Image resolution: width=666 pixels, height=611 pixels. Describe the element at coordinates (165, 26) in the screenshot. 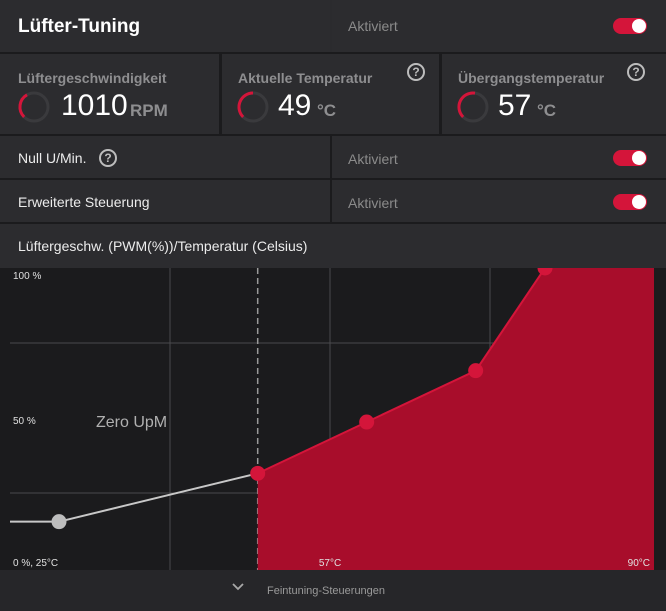

I see `header-title-cell` at that location.